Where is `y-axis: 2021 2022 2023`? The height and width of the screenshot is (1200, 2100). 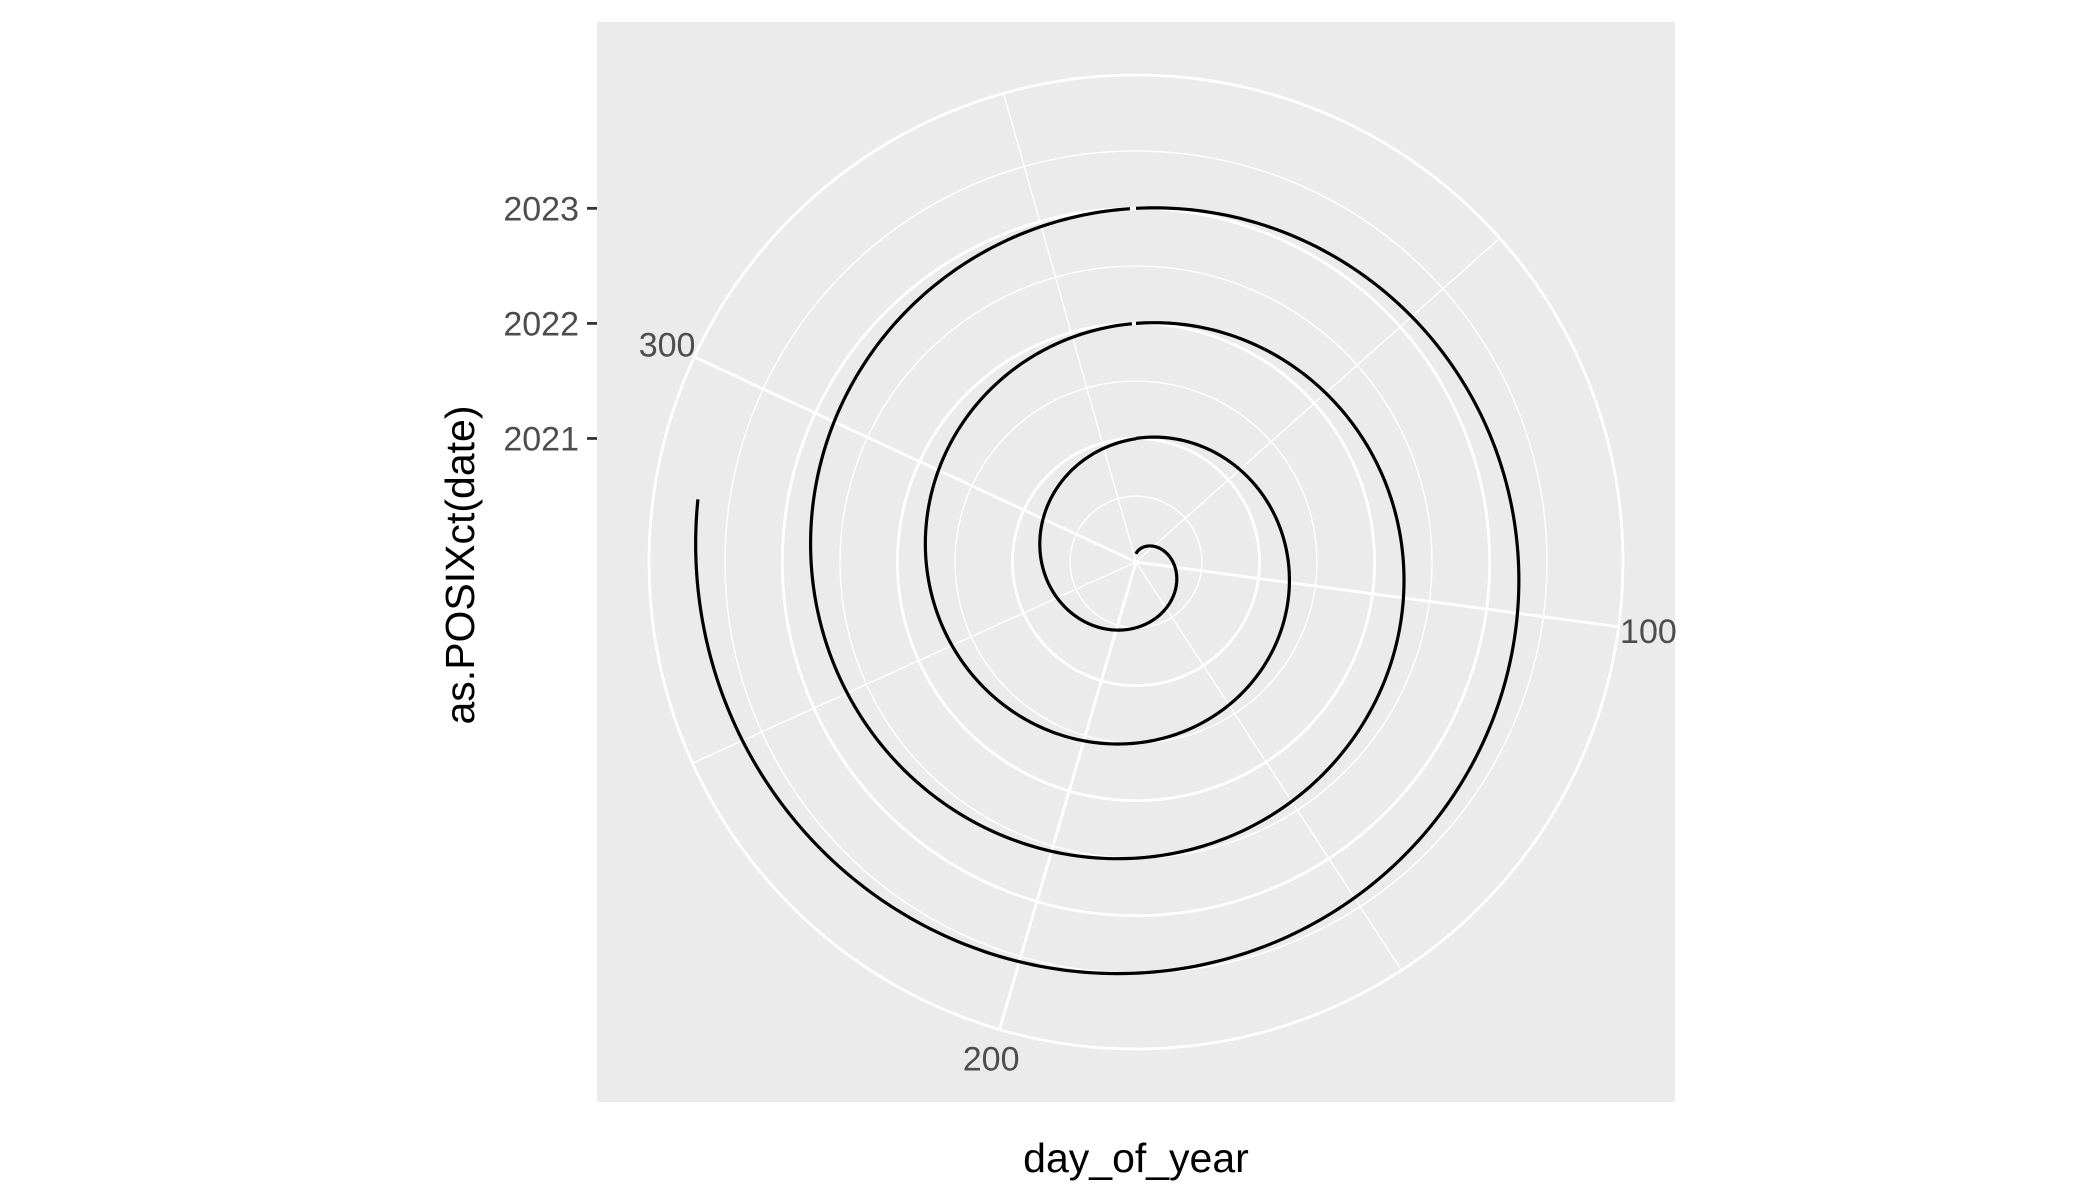
y-axis: 2021 2022 2023 is located at coordinates (550, 324).